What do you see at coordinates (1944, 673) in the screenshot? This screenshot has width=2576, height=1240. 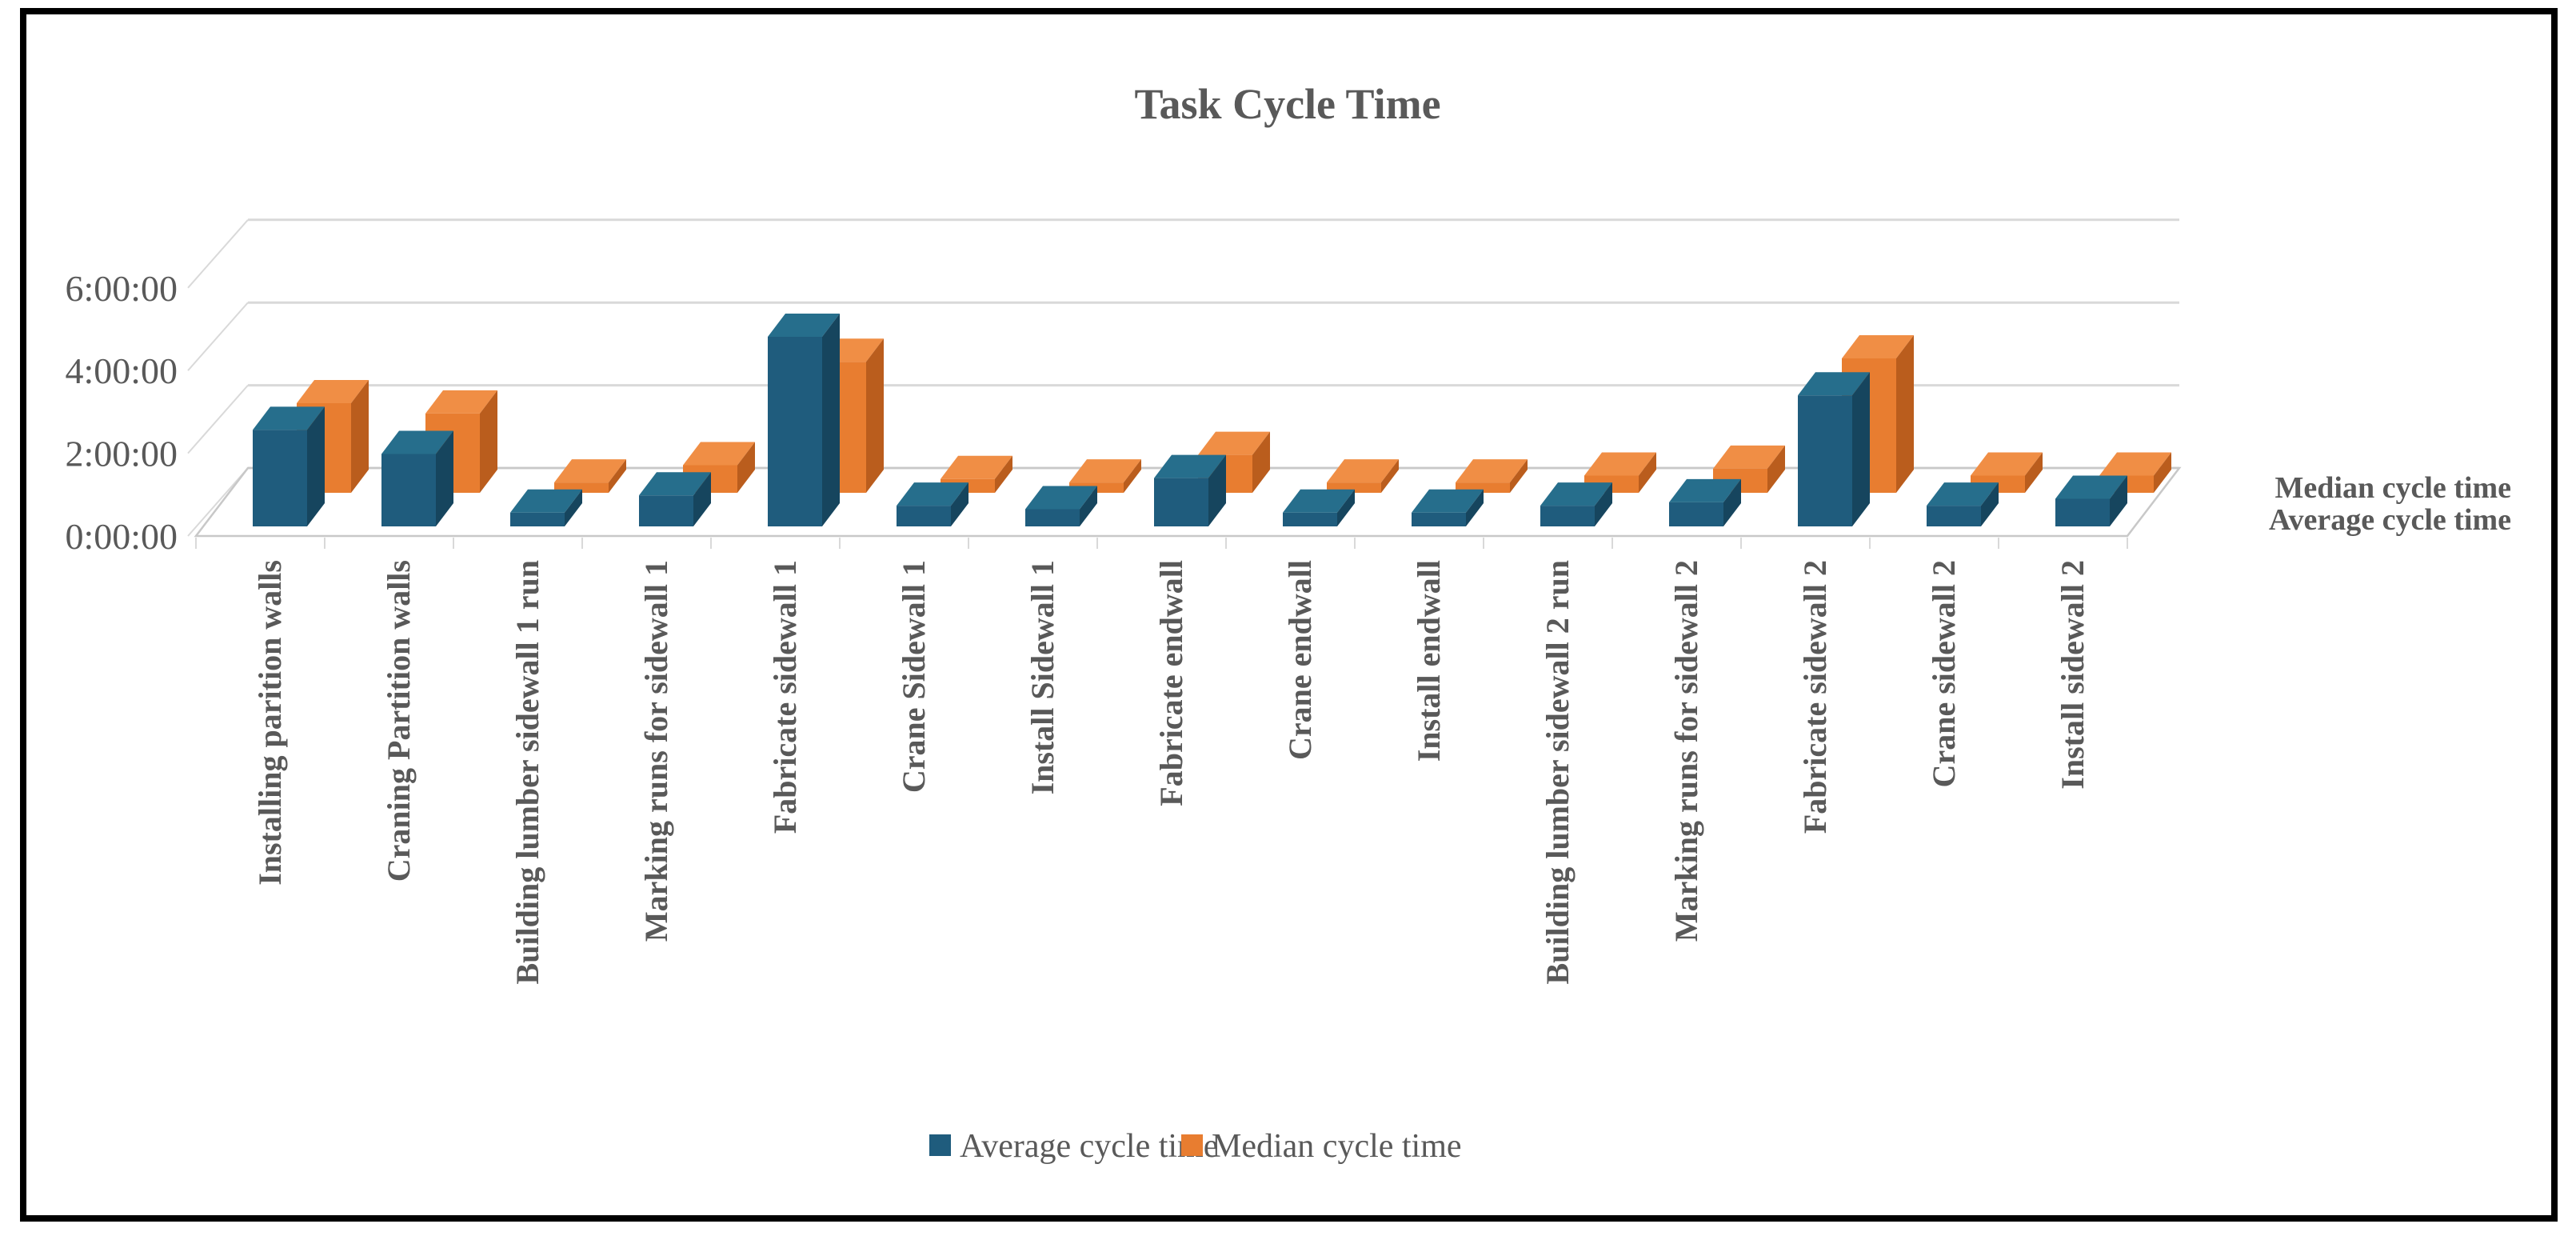 I see `category-label-13: Crane sidewall 2` at bounding box center [1944, 673].